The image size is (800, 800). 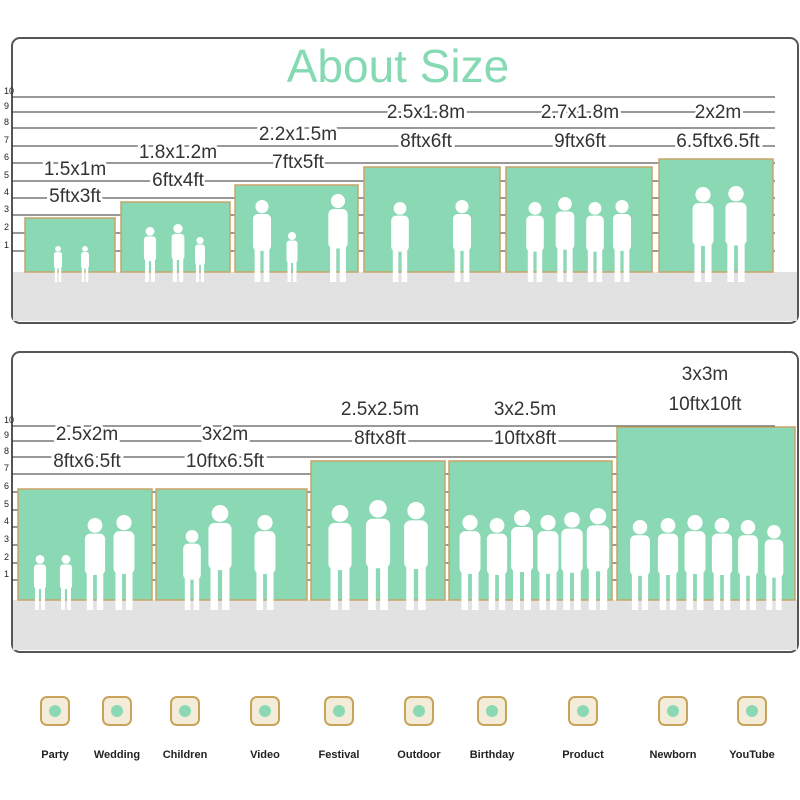 I want to click on size-metric: 1.8x1.2m, so click(x=178, y=152).